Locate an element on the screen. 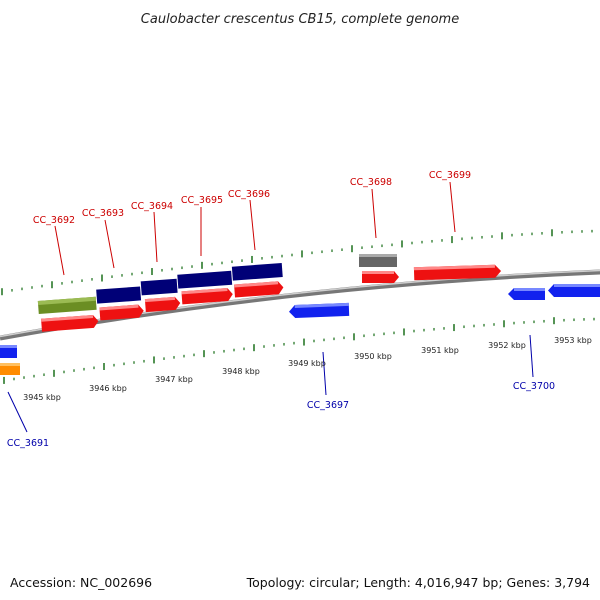 The image size is (600, 600). reverse-genes is located at coordinates (300, 321).